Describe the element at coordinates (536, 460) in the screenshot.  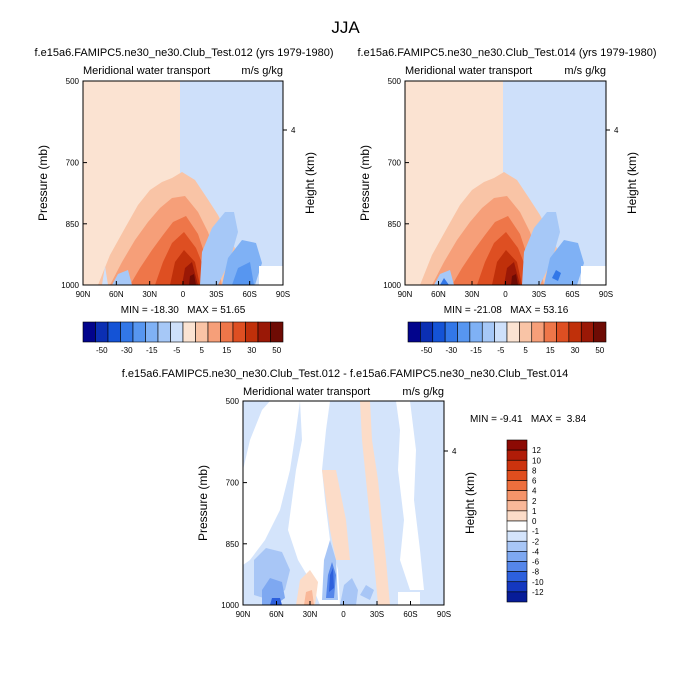
I see `panel-3-colorbar-label: 10` at that location.